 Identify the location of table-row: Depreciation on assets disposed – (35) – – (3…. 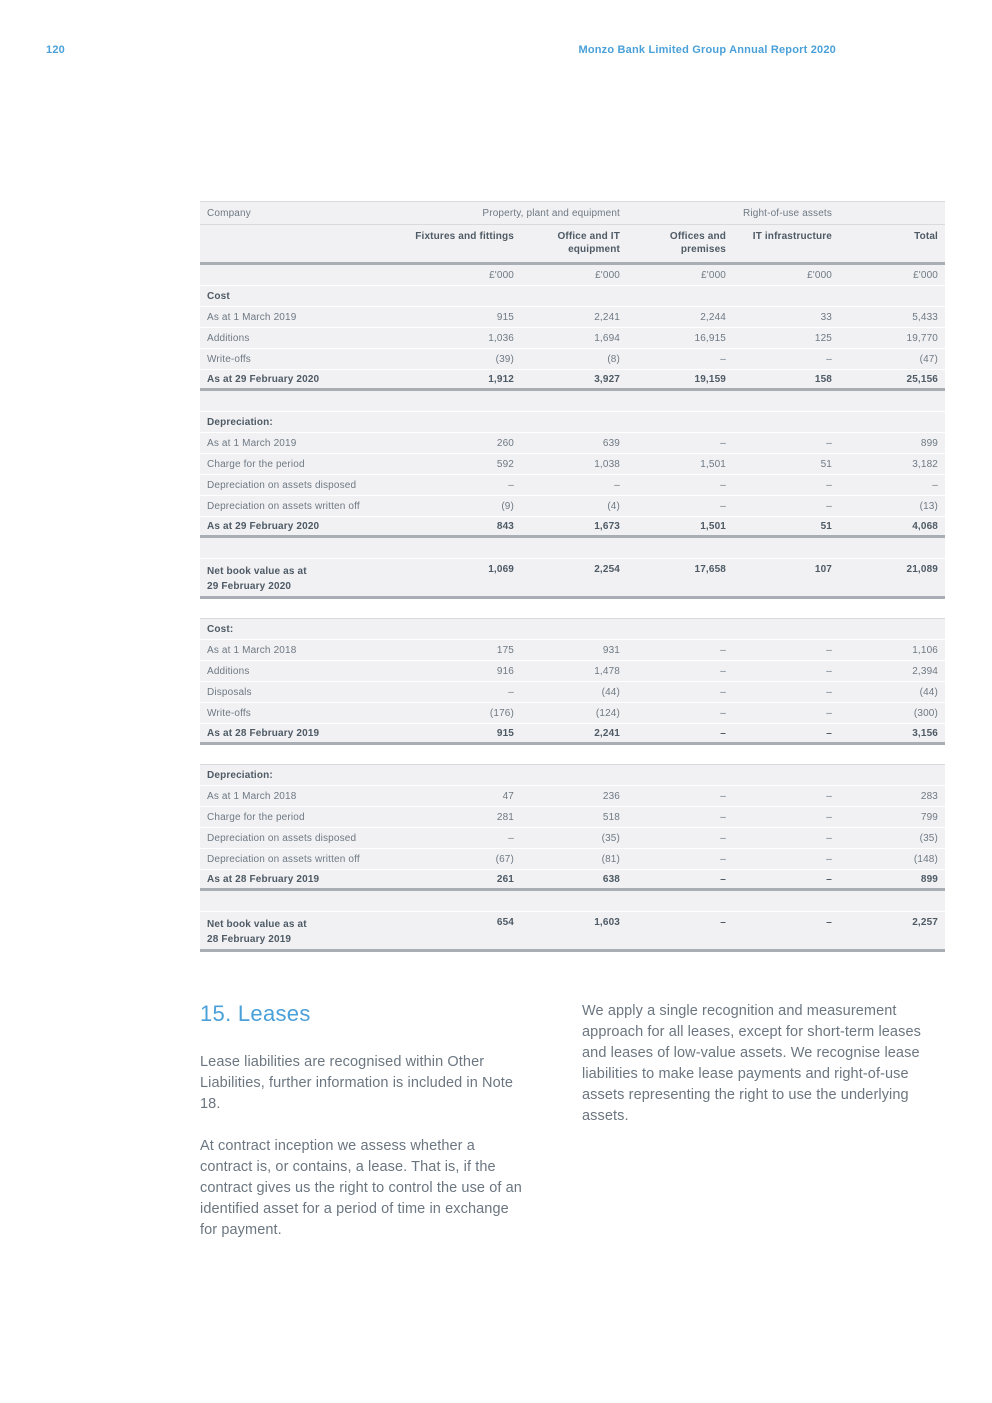
(572, 838).